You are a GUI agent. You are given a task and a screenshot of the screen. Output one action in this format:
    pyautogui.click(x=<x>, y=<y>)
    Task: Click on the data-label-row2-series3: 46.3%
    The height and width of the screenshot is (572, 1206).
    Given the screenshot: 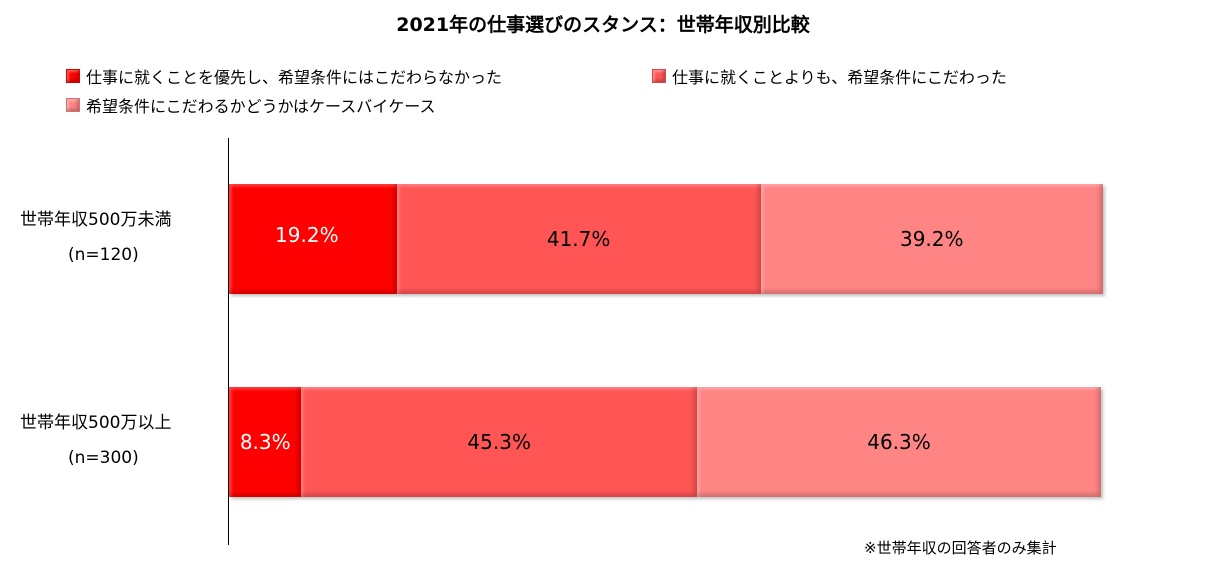 What is the action you would take?
    pyautogui.click(x=899, y=442)
    